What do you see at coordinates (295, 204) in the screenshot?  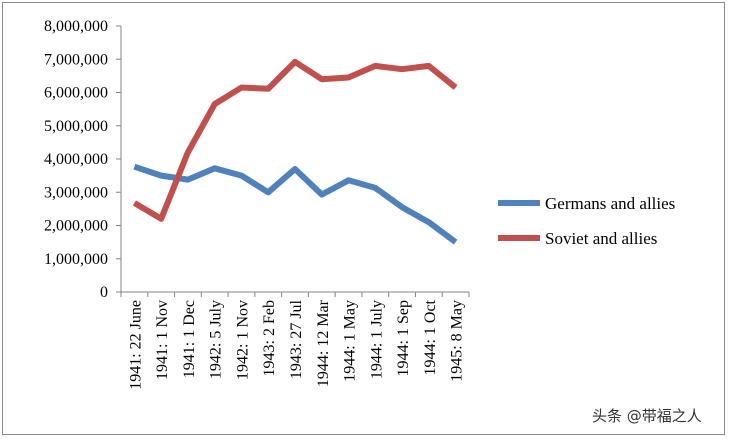 I see `series-line` at bounding box center [295, 204].